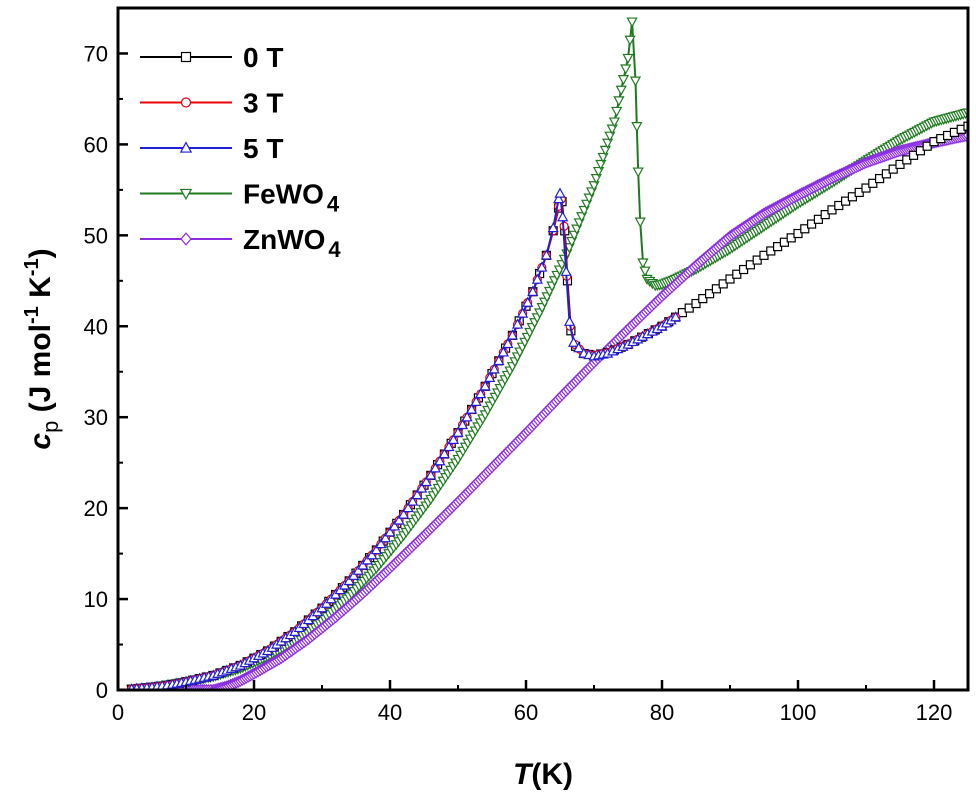 The image size is (976, 800). I want to click on y-tick-label: 60, so click(96, 144).